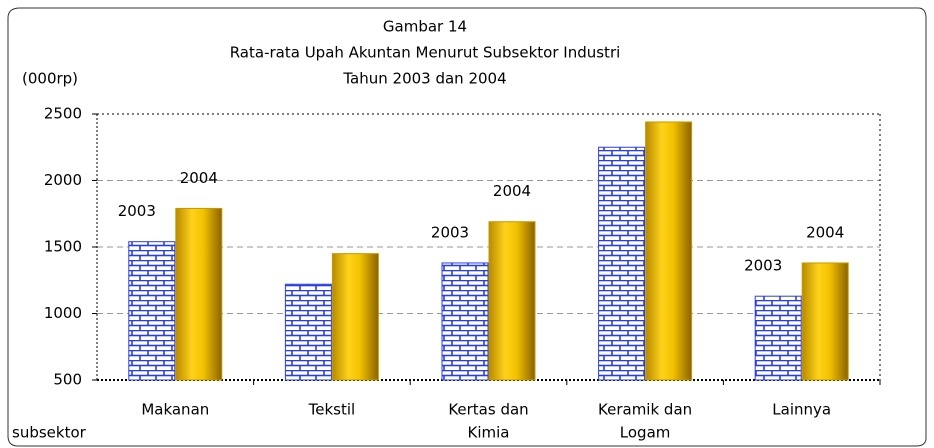 The height and width of the screenshot is (448, 934). Describe the element at coordinates (801, 410) in the screenshot. I see `x-tick-label: Lainnya` at that location.